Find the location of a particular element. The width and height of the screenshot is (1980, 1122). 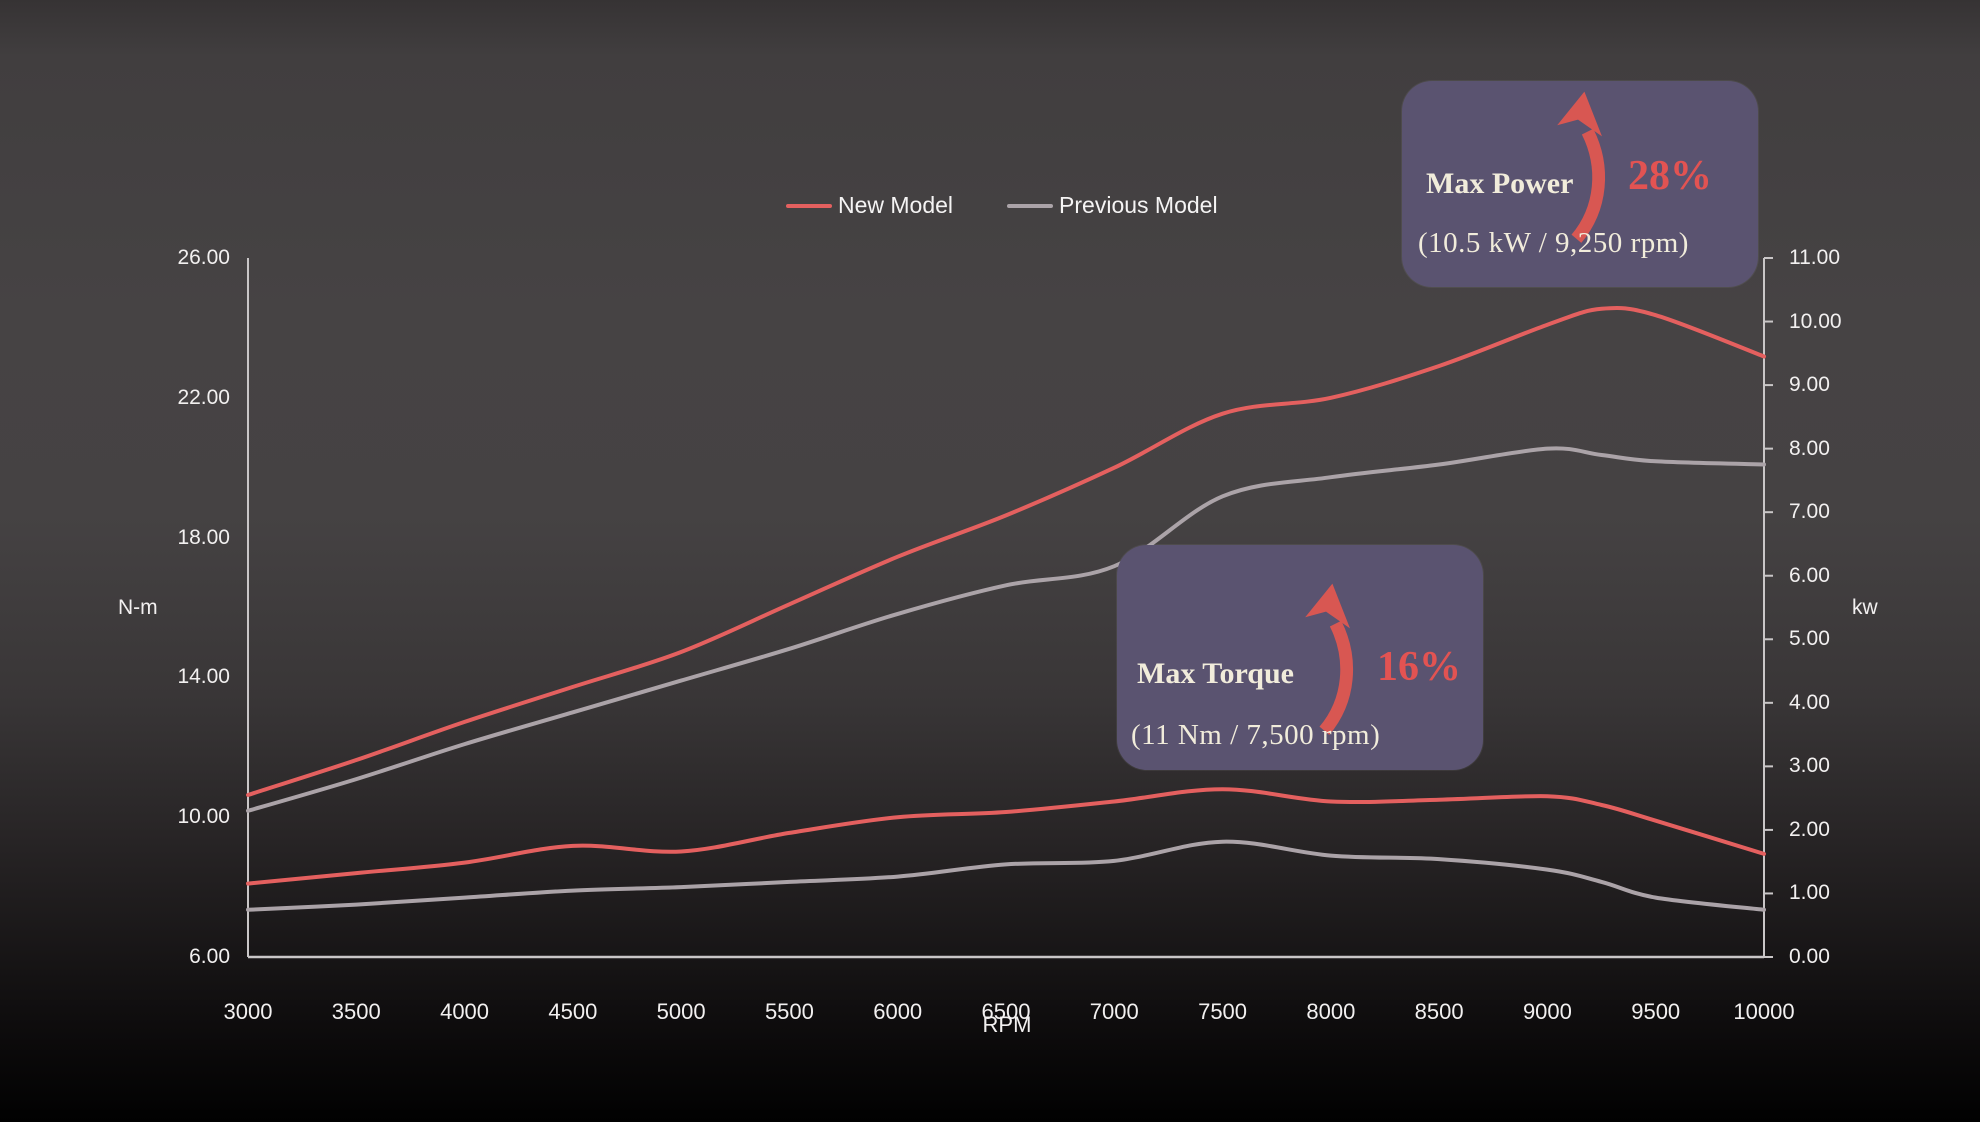

max-torque-title: Max Torque is located at coordinates (1215, 673).